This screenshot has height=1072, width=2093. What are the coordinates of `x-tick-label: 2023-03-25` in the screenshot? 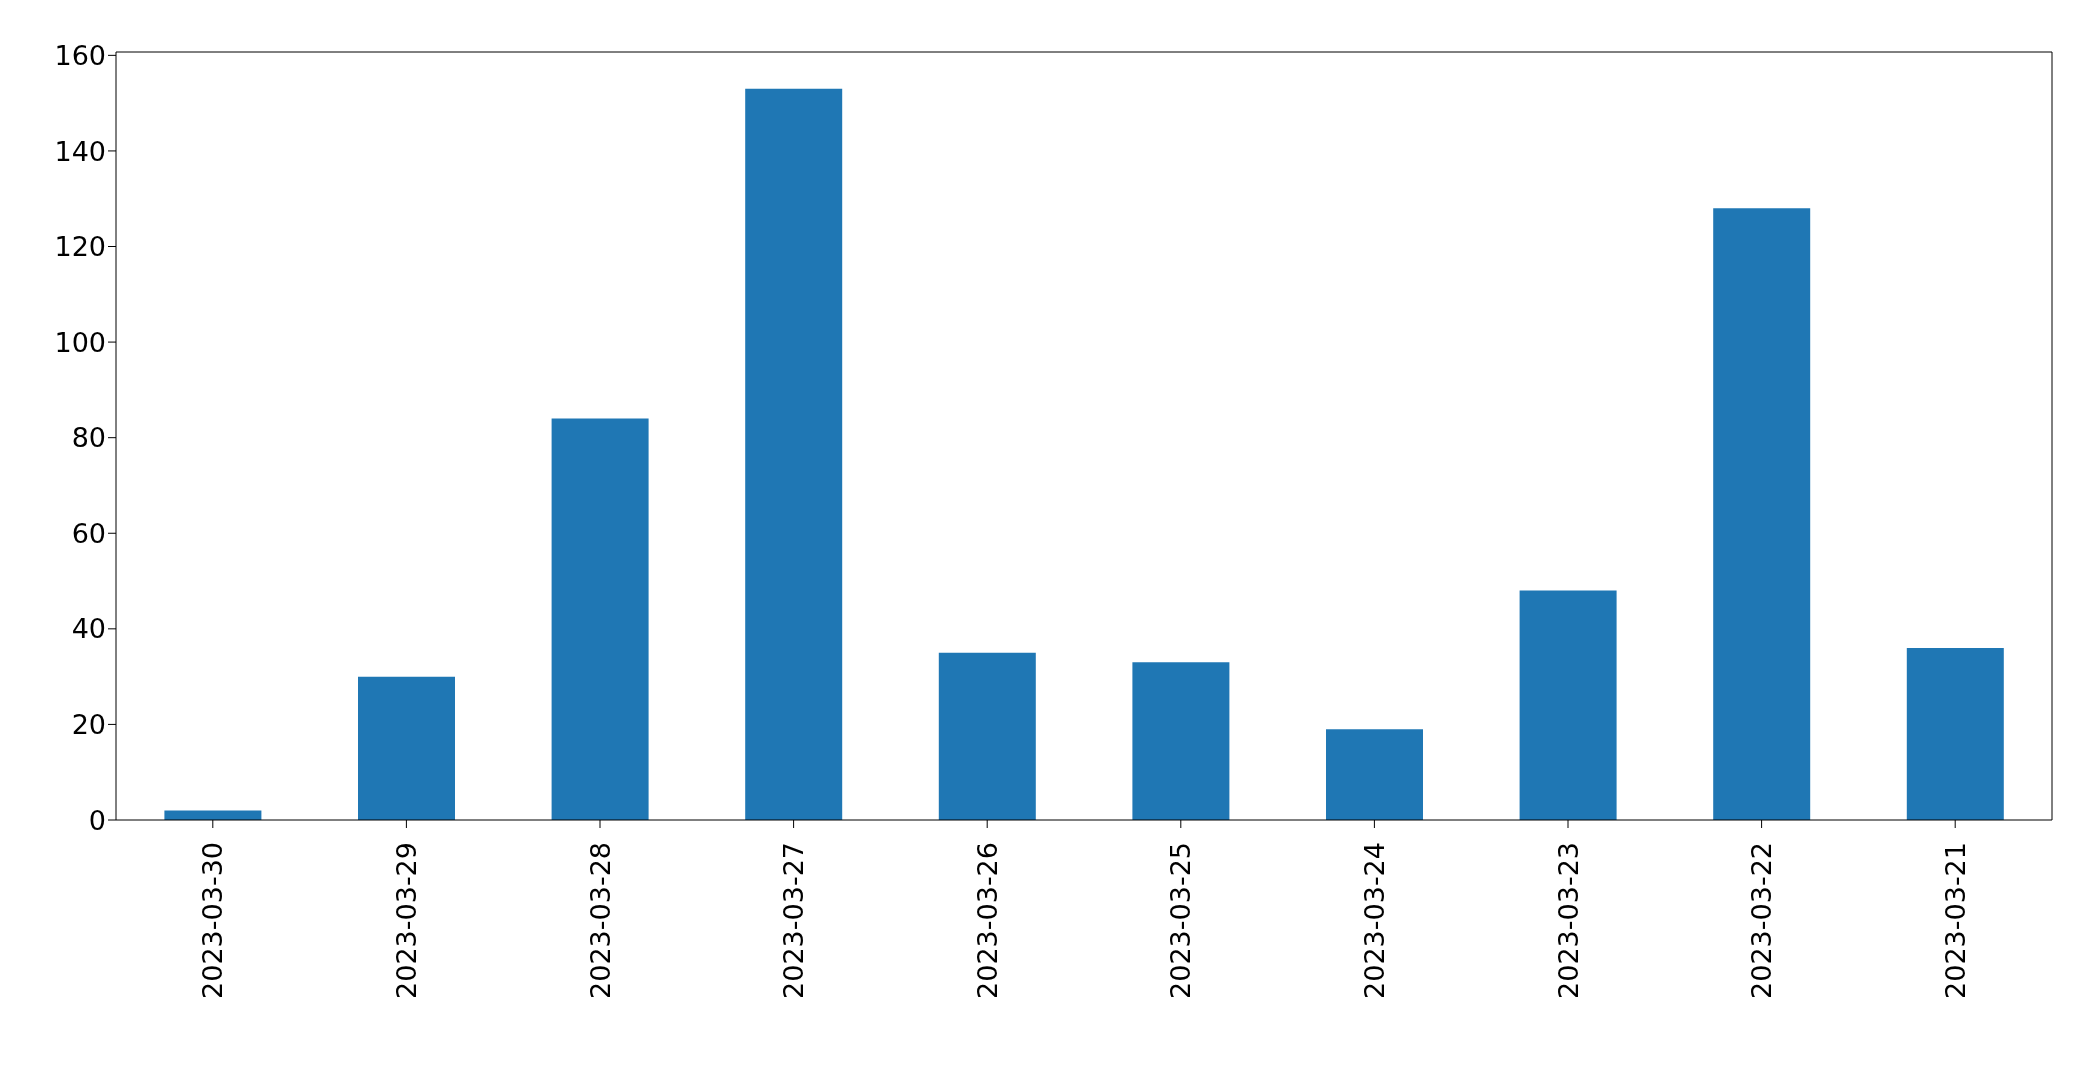 It's located at (1181, 920).